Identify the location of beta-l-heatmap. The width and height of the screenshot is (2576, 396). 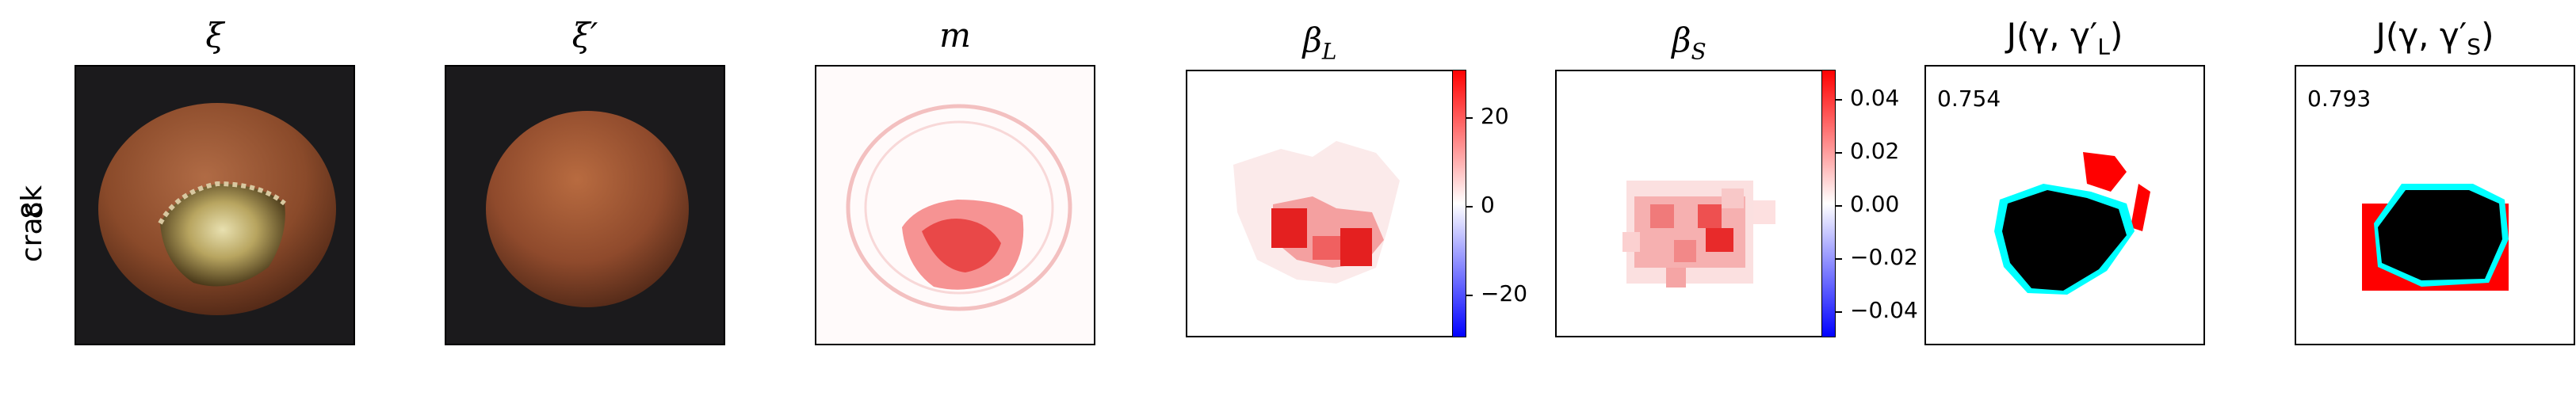
(1320, 203).